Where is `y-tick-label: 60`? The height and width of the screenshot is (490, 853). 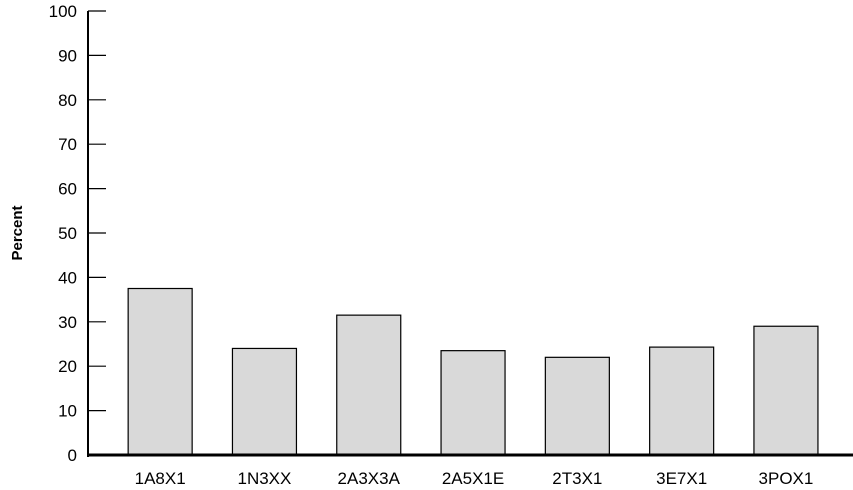 y-tick-label: 60 is located at coordinates (67, 189).